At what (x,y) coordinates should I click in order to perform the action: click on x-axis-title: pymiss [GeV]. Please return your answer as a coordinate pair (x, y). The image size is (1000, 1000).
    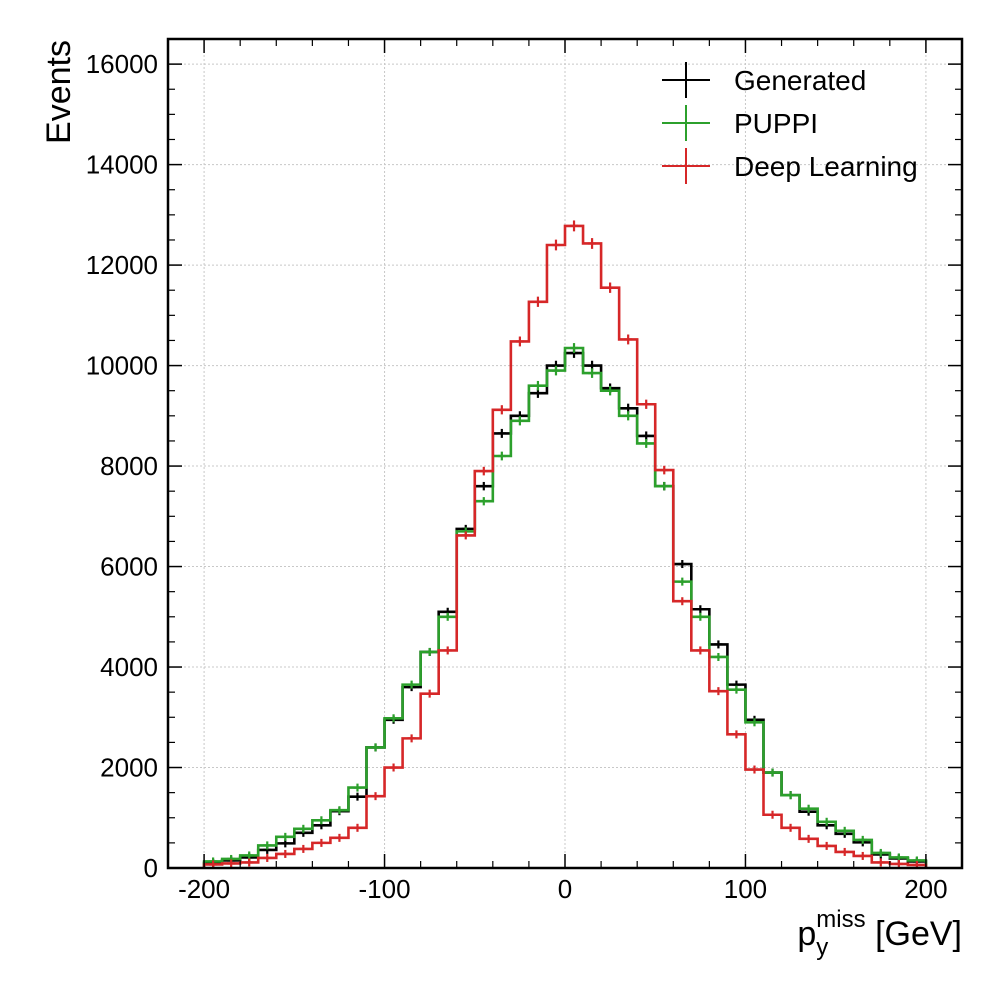
    Looking at the image, I should click on (879, 933).